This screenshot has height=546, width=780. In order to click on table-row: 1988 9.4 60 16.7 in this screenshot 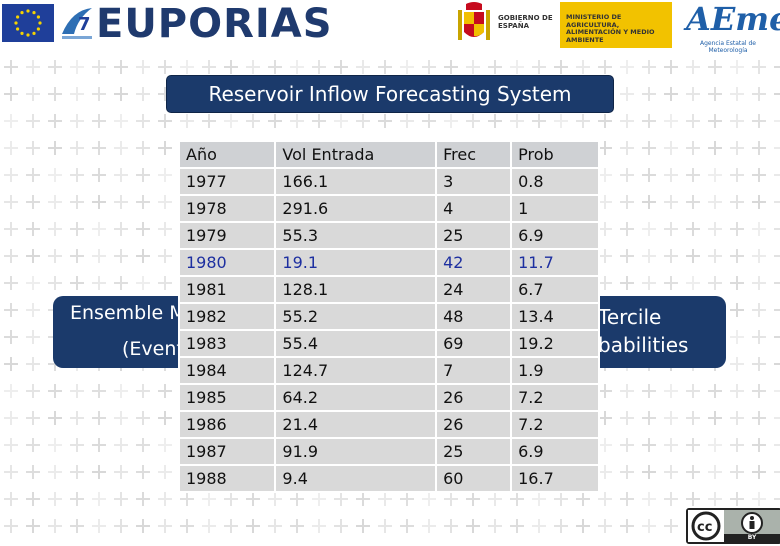, I will do `click(388, 478)`.